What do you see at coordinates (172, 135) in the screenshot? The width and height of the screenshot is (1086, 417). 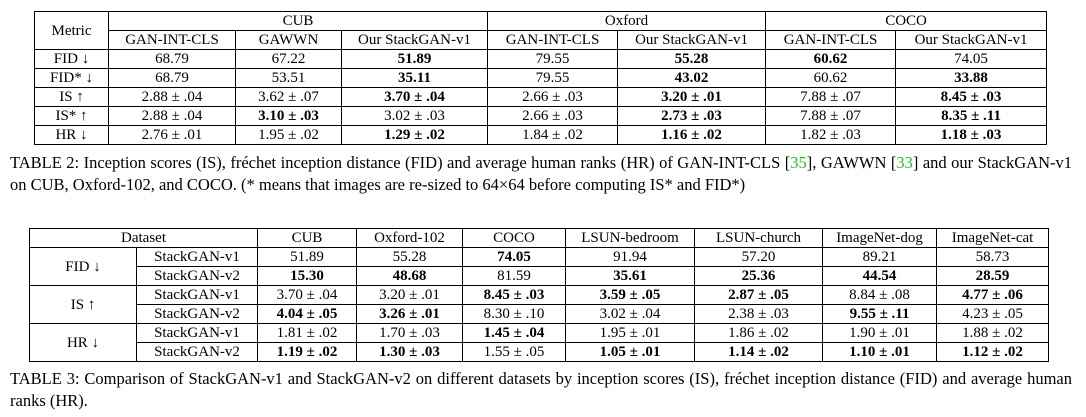 I see `table-cell: 2.76 ± .01` at bounding box center [172, 135].